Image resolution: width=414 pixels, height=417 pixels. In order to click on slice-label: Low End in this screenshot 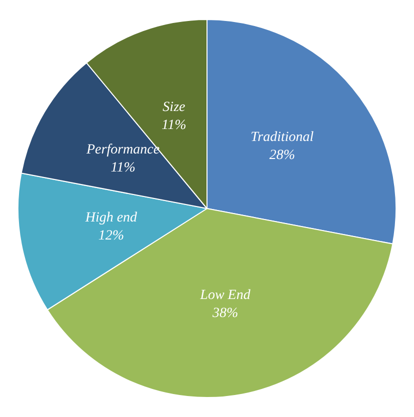, I will do `click(225, 295)`.